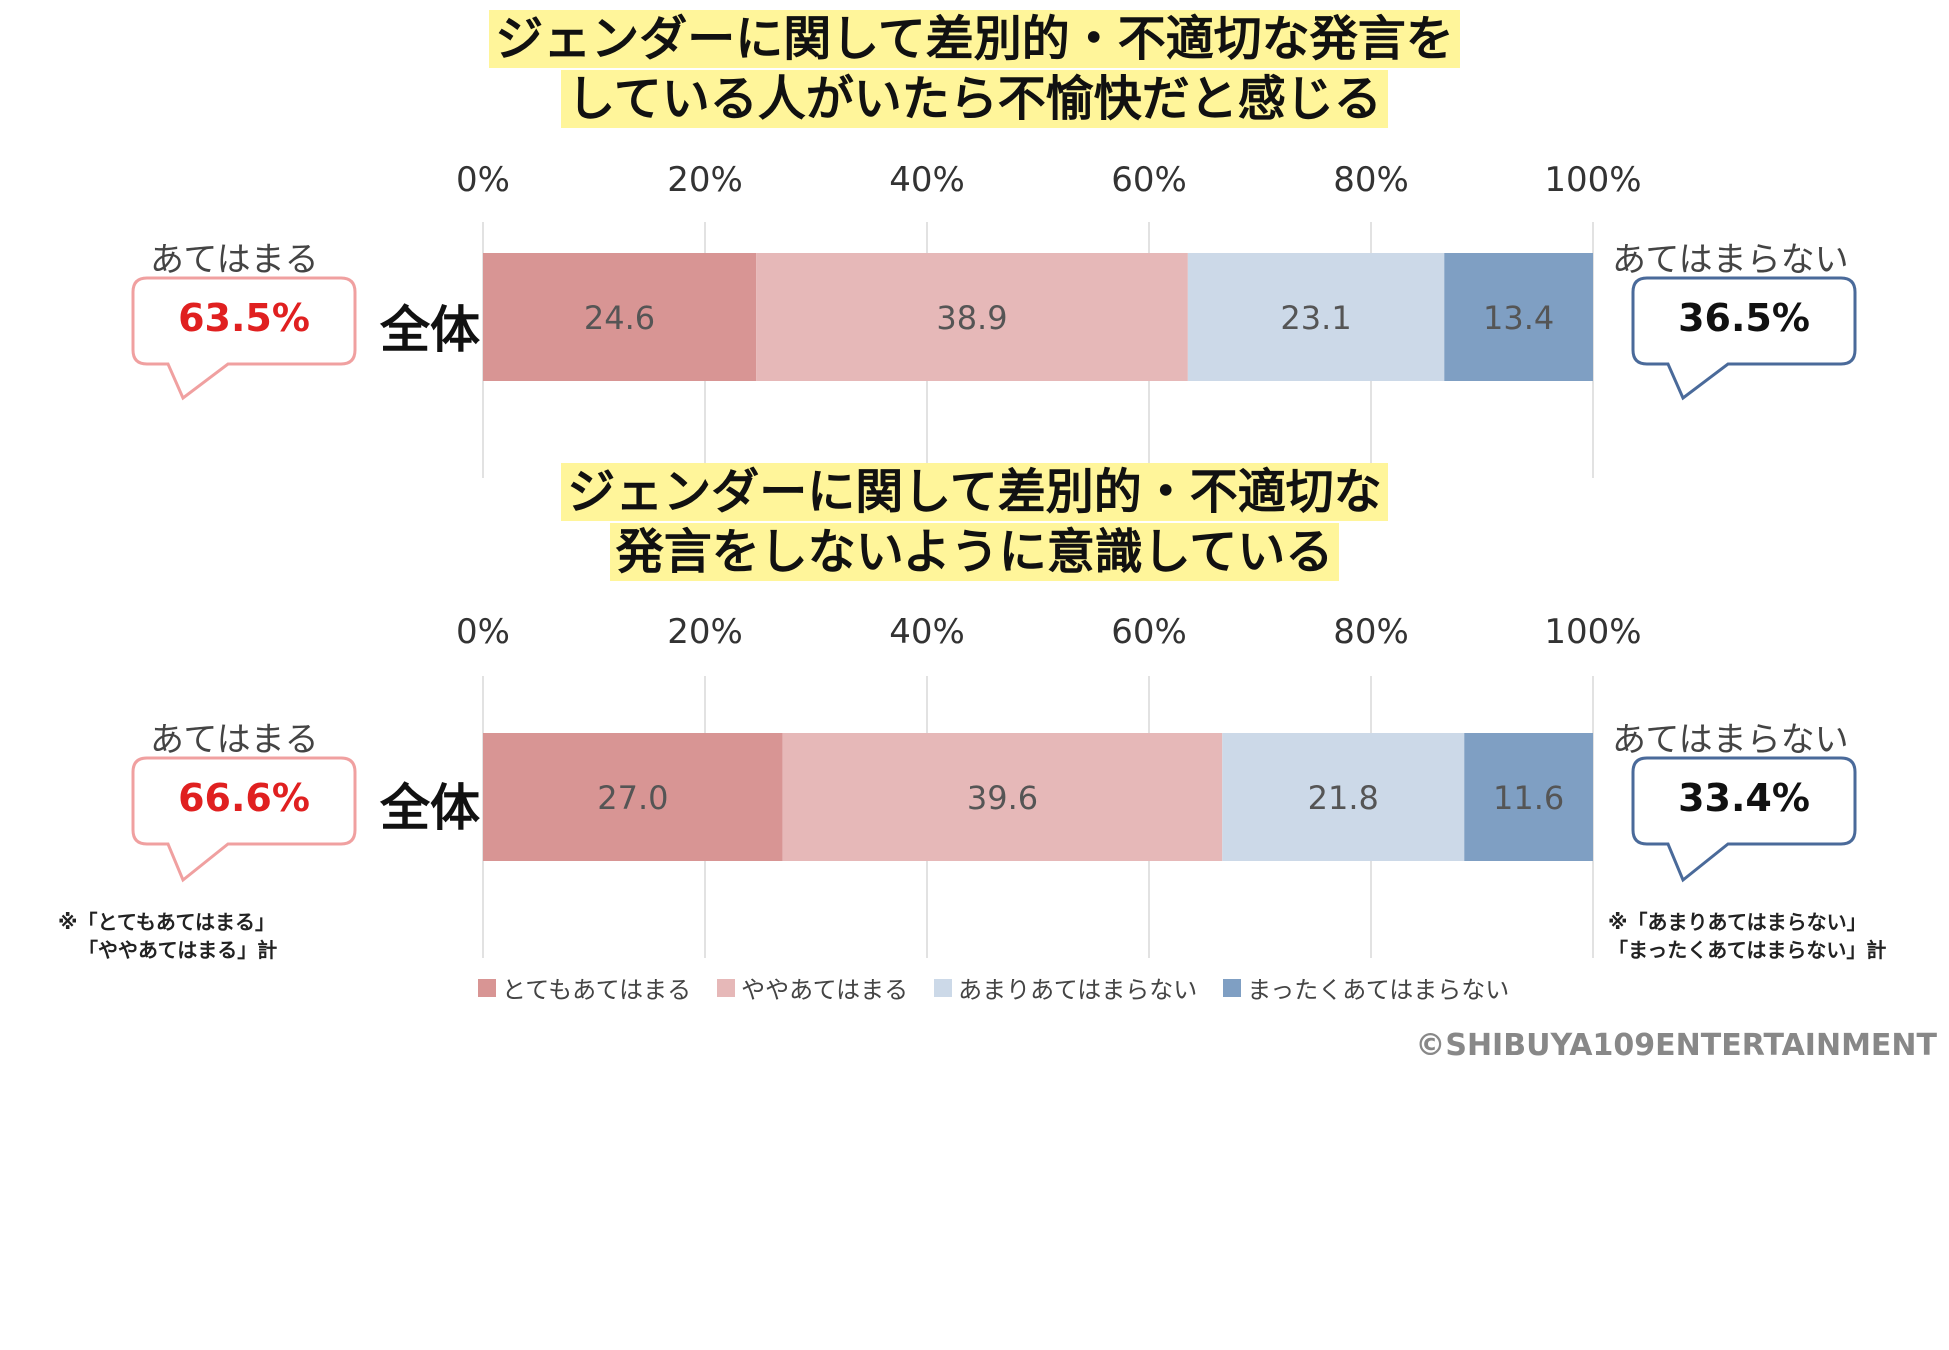 Image resolution: width=1949 pixels, height=1350 pixels. I want to click on chart2-title: ジェンダーに関して差別的・不適切な 発言をしないように意識している, so click(974, 522).